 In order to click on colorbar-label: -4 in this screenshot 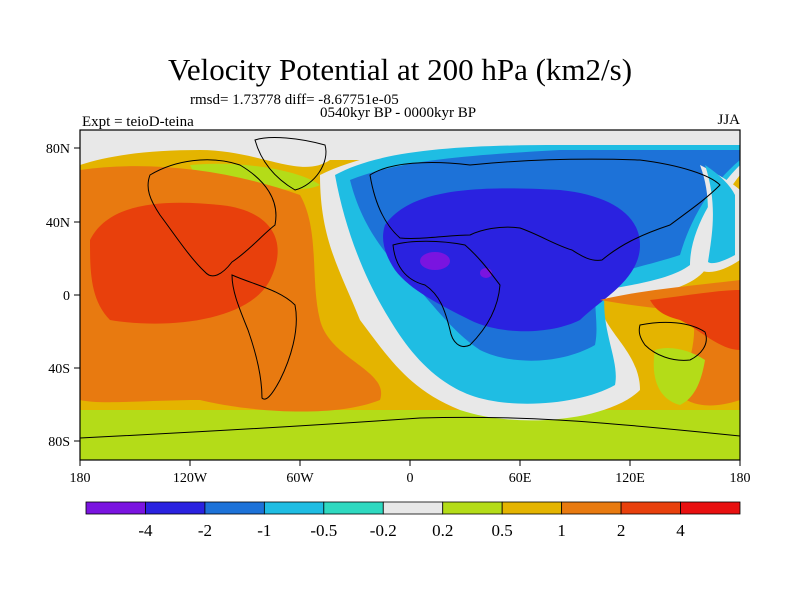, I will do `click(145, 530)`.